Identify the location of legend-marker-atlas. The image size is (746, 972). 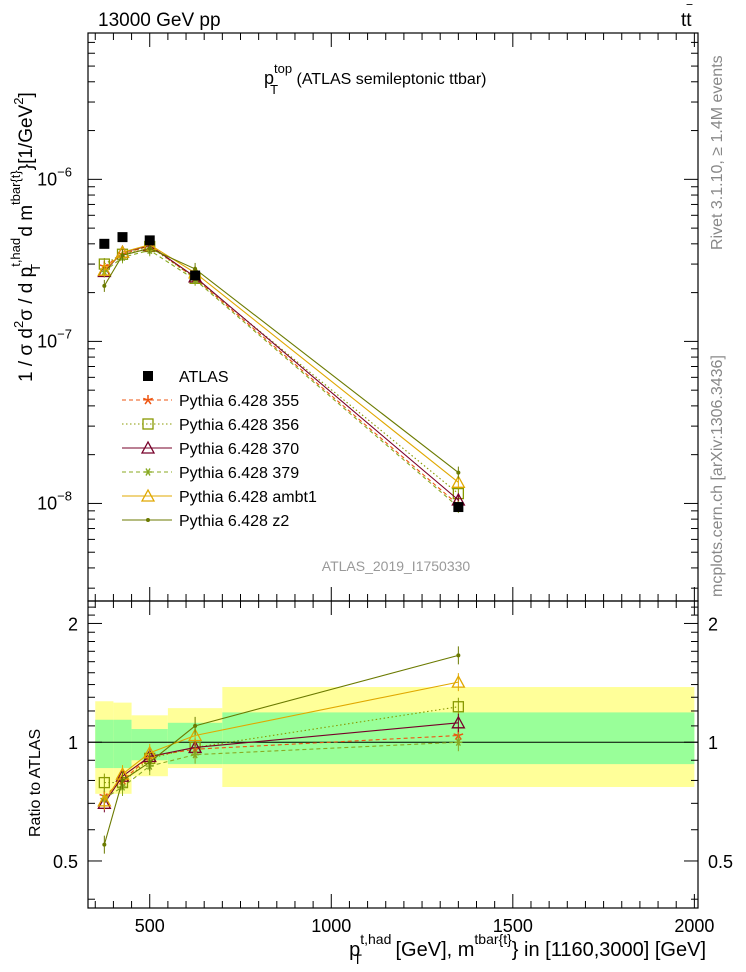
(148, 376).